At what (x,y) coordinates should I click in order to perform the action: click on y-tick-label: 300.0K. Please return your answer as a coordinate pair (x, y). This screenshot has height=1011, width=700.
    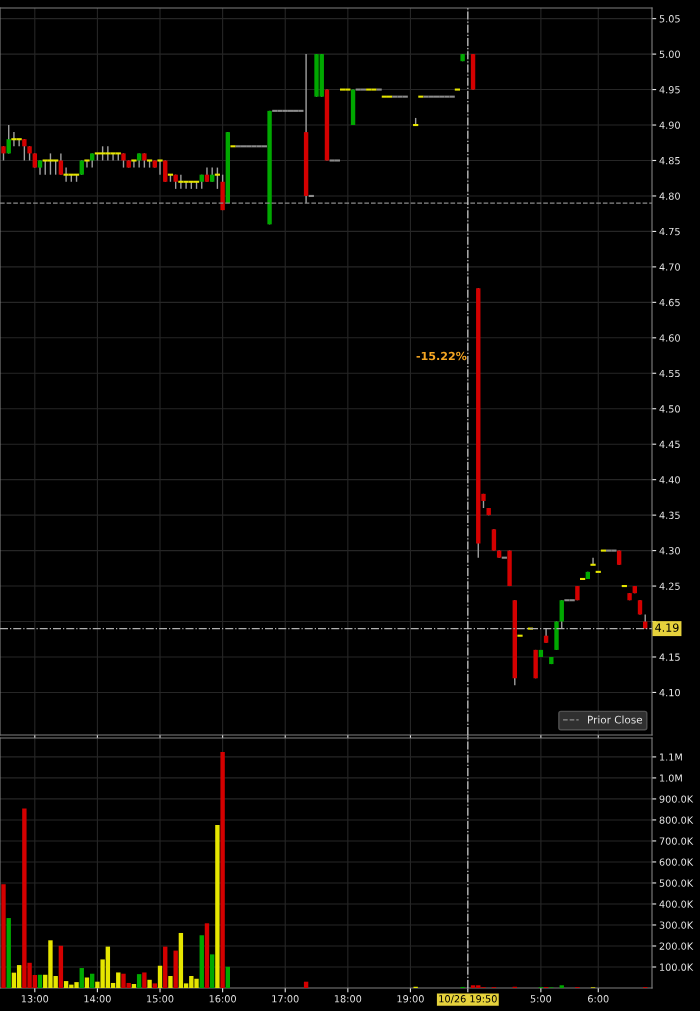
    Looking at the image, I should click on (676, 925).